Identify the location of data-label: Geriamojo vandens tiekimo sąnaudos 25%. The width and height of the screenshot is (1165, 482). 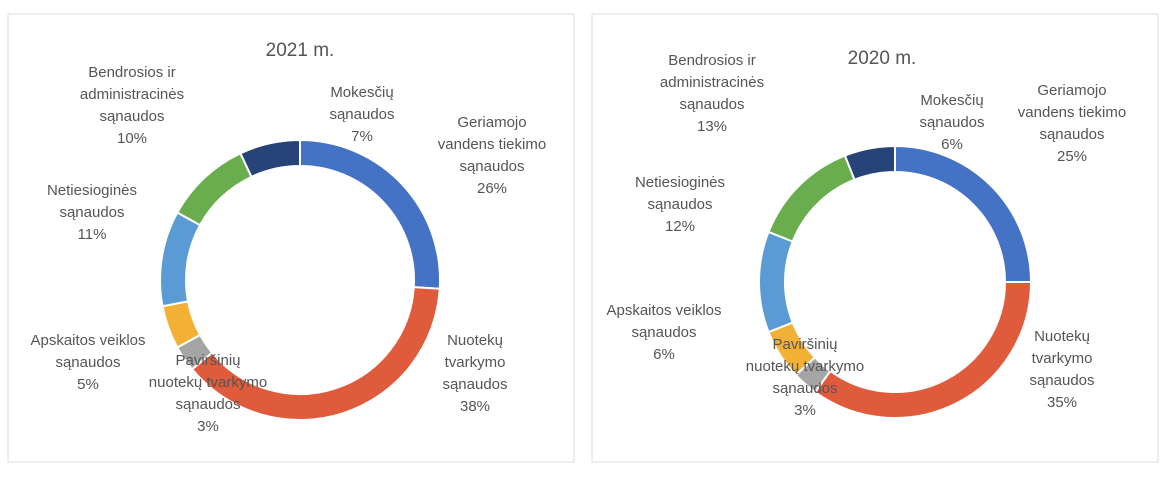
(1072, 124).